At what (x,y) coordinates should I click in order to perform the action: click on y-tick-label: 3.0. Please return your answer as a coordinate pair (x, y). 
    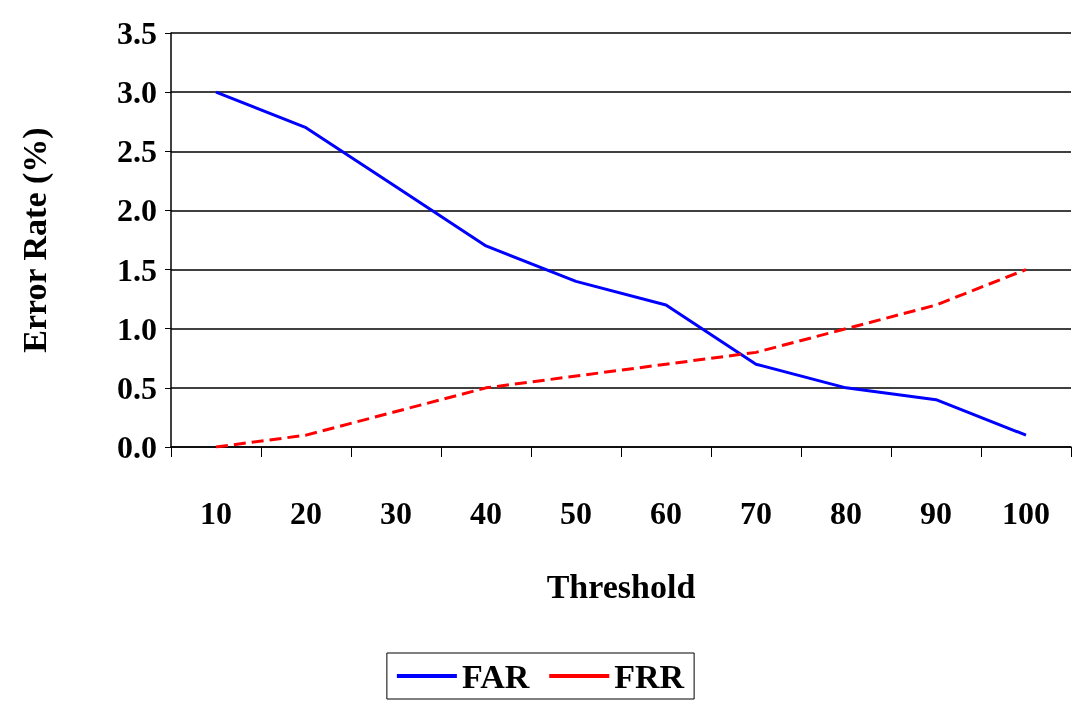
    Looking at the image, I should click on (137, 92).